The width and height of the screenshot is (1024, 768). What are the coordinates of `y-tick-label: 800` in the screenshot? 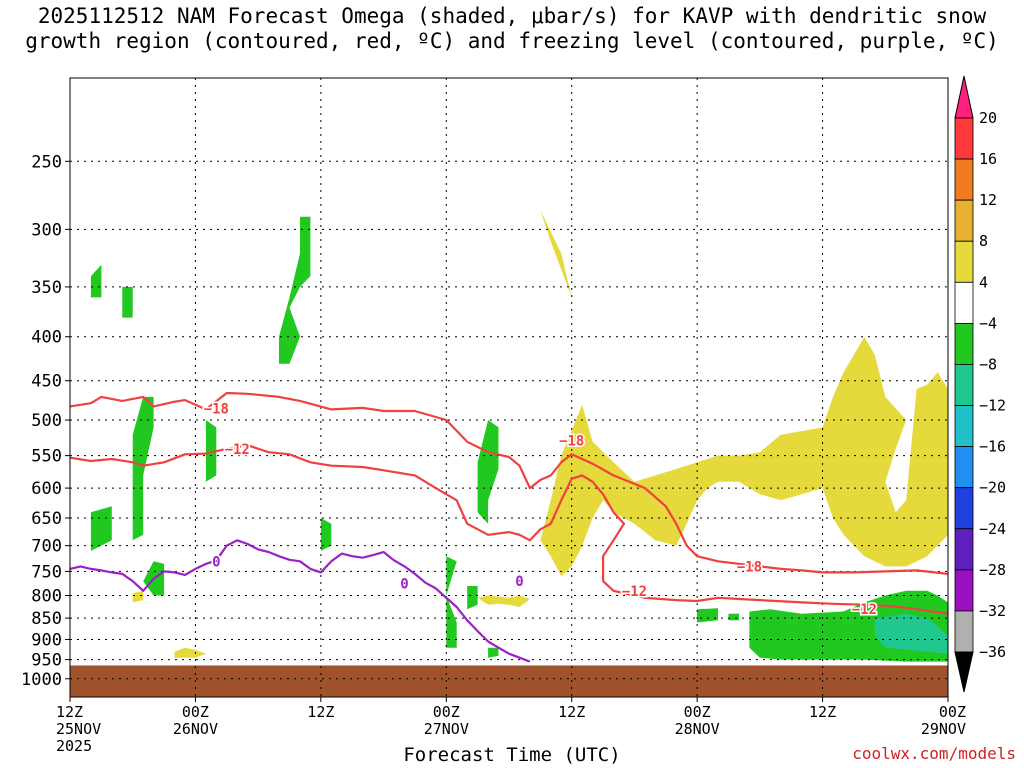 It's located at (46, 596).